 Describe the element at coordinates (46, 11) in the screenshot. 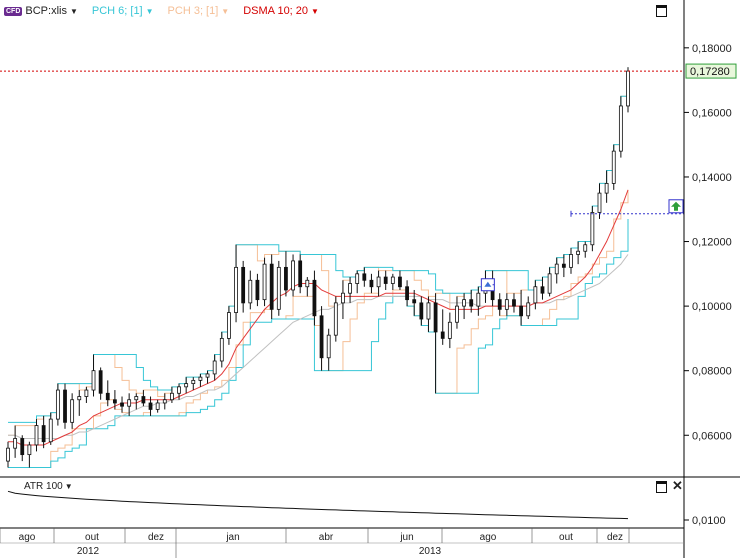

I see `symbol-label: BCP:xlis` at that location.